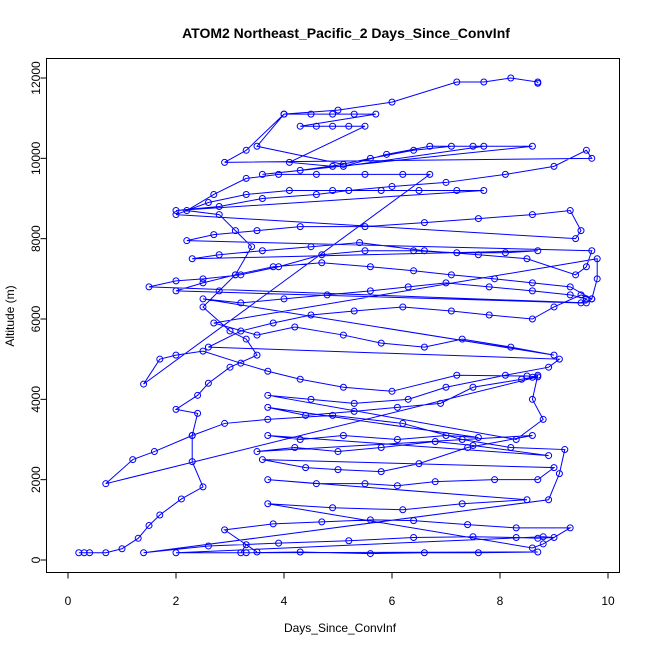 The height and width of the screenshot is (655, 650). I want to click on x-axis-label: Days_Since_ConvInf, so click(340, 628).